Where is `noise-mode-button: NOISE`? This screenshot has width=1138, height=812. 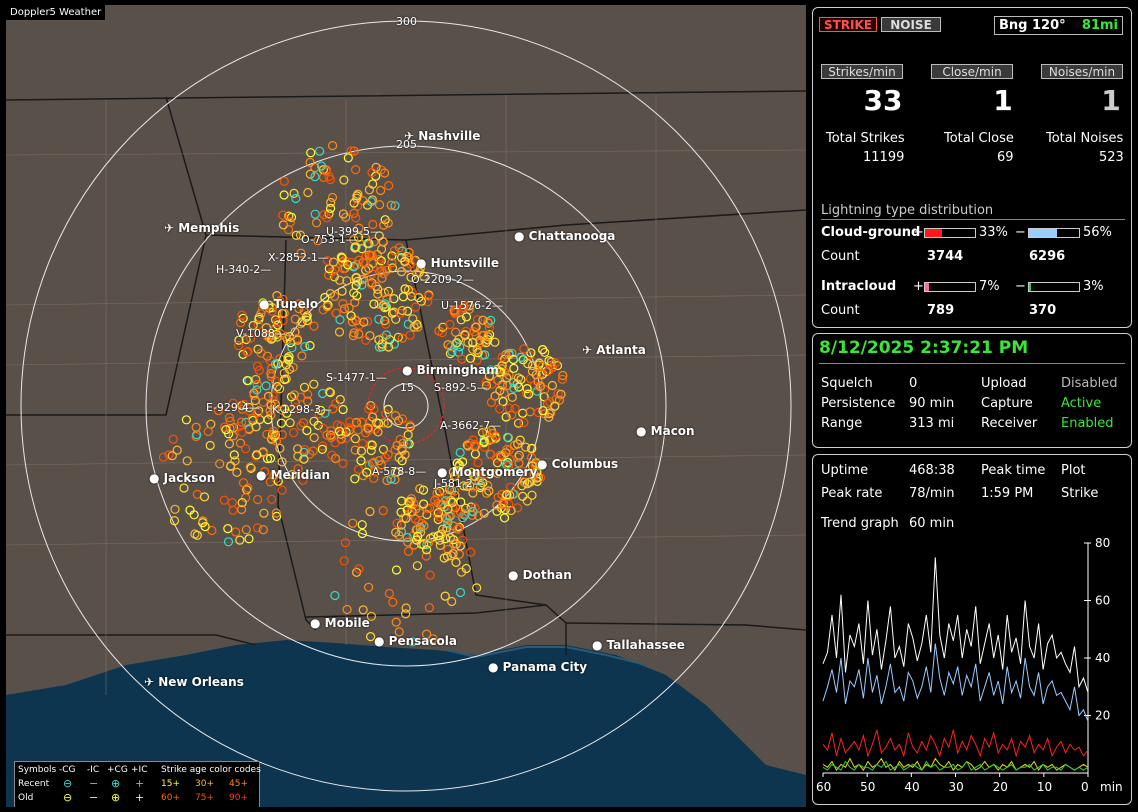 noise-mode-button: NOISE is located at coordinates (911, 24).